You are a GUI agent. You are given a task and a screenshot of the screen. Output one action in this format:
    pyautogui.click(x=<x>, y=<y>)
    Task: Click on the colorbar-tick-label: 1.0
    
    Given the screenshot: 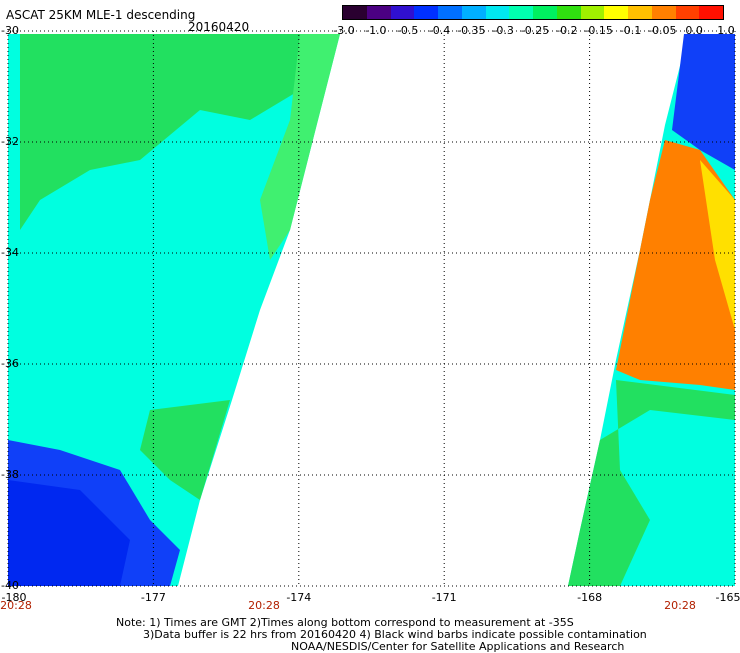 What is the action you would take?
    pyautogui.click(x=726, y=30)
    